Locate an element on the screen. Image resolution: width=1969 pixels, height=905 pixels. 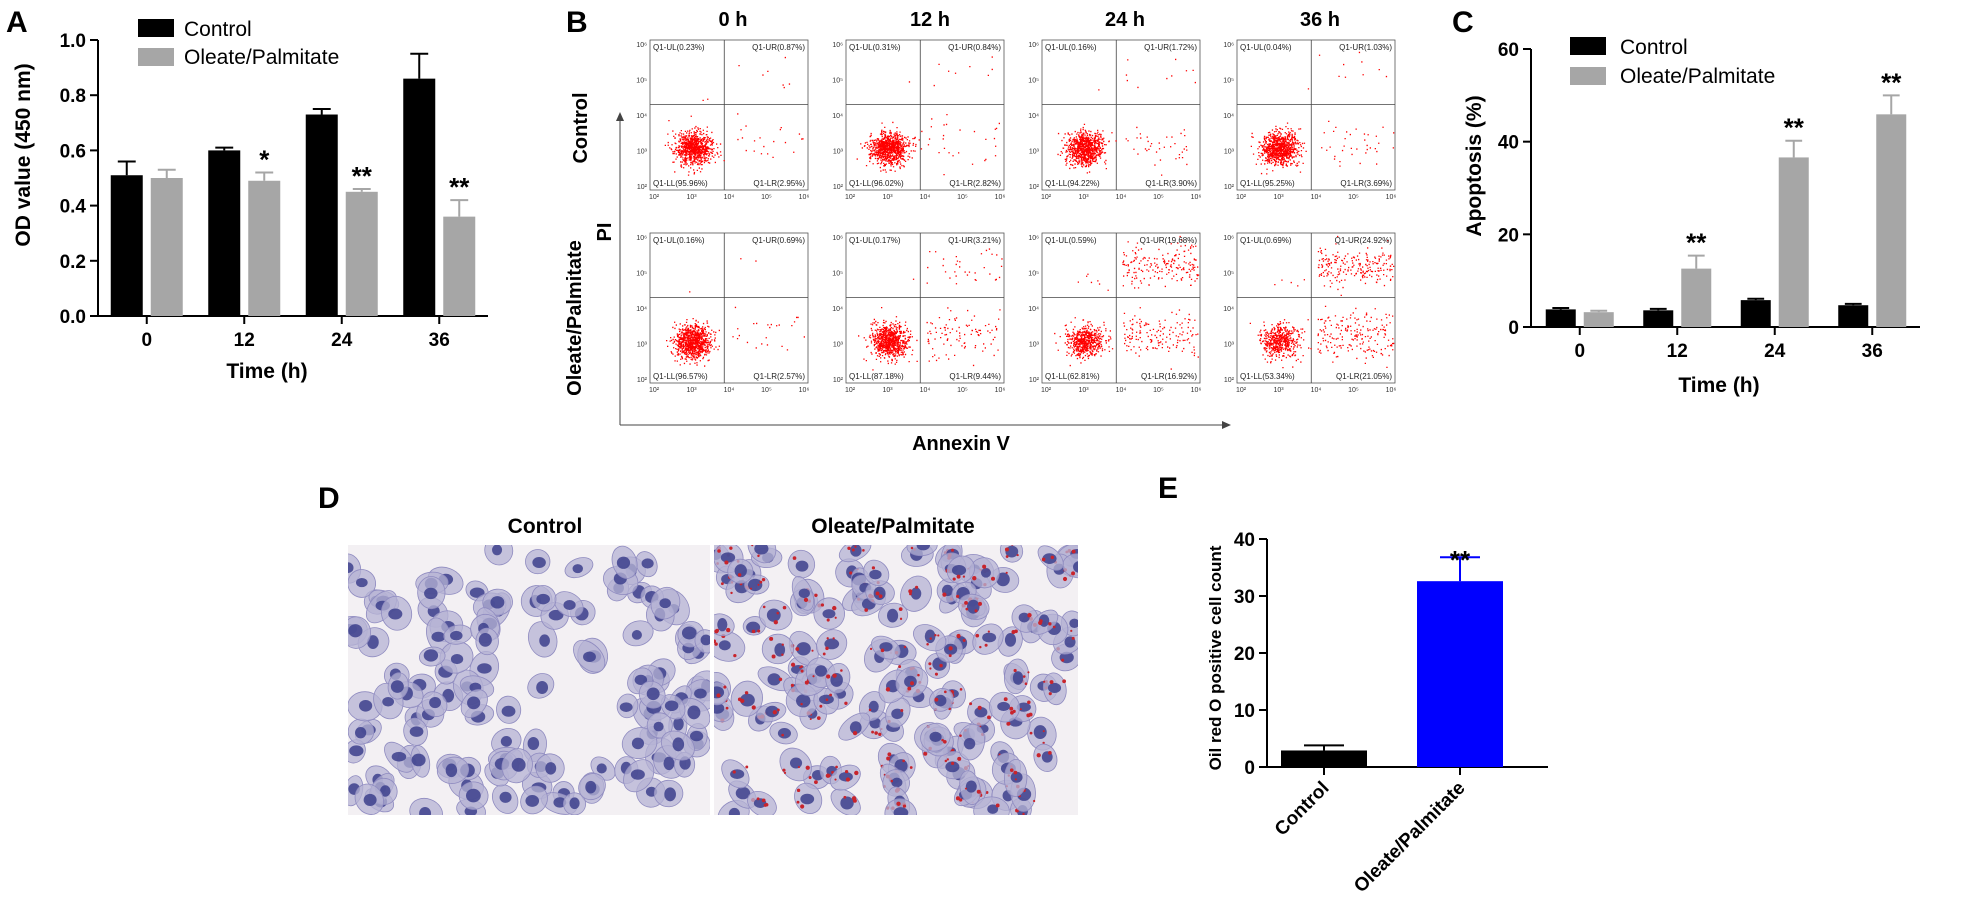
chart-c-y-label: Apoptosis (%) is located at coordinates (1474, 165).